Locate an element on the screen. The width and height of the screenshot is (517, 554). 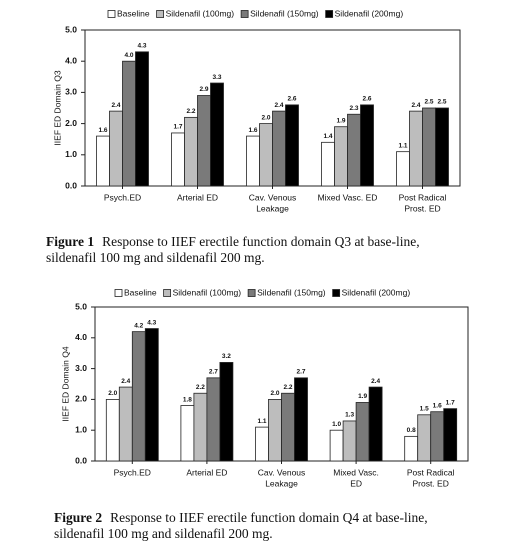
x-tick-label: Mixed Vasc. ED is located at coordinates (348, 197).